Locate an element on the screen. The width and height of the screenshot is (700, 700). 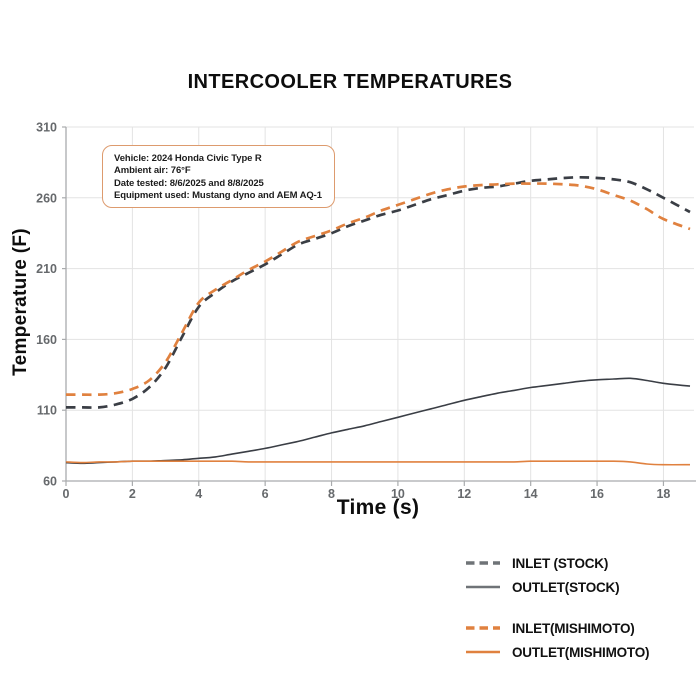
annotation-line-dates: Date tested: 8/6/2025 and 8/8/2025 is located at coordinates (189, 183).